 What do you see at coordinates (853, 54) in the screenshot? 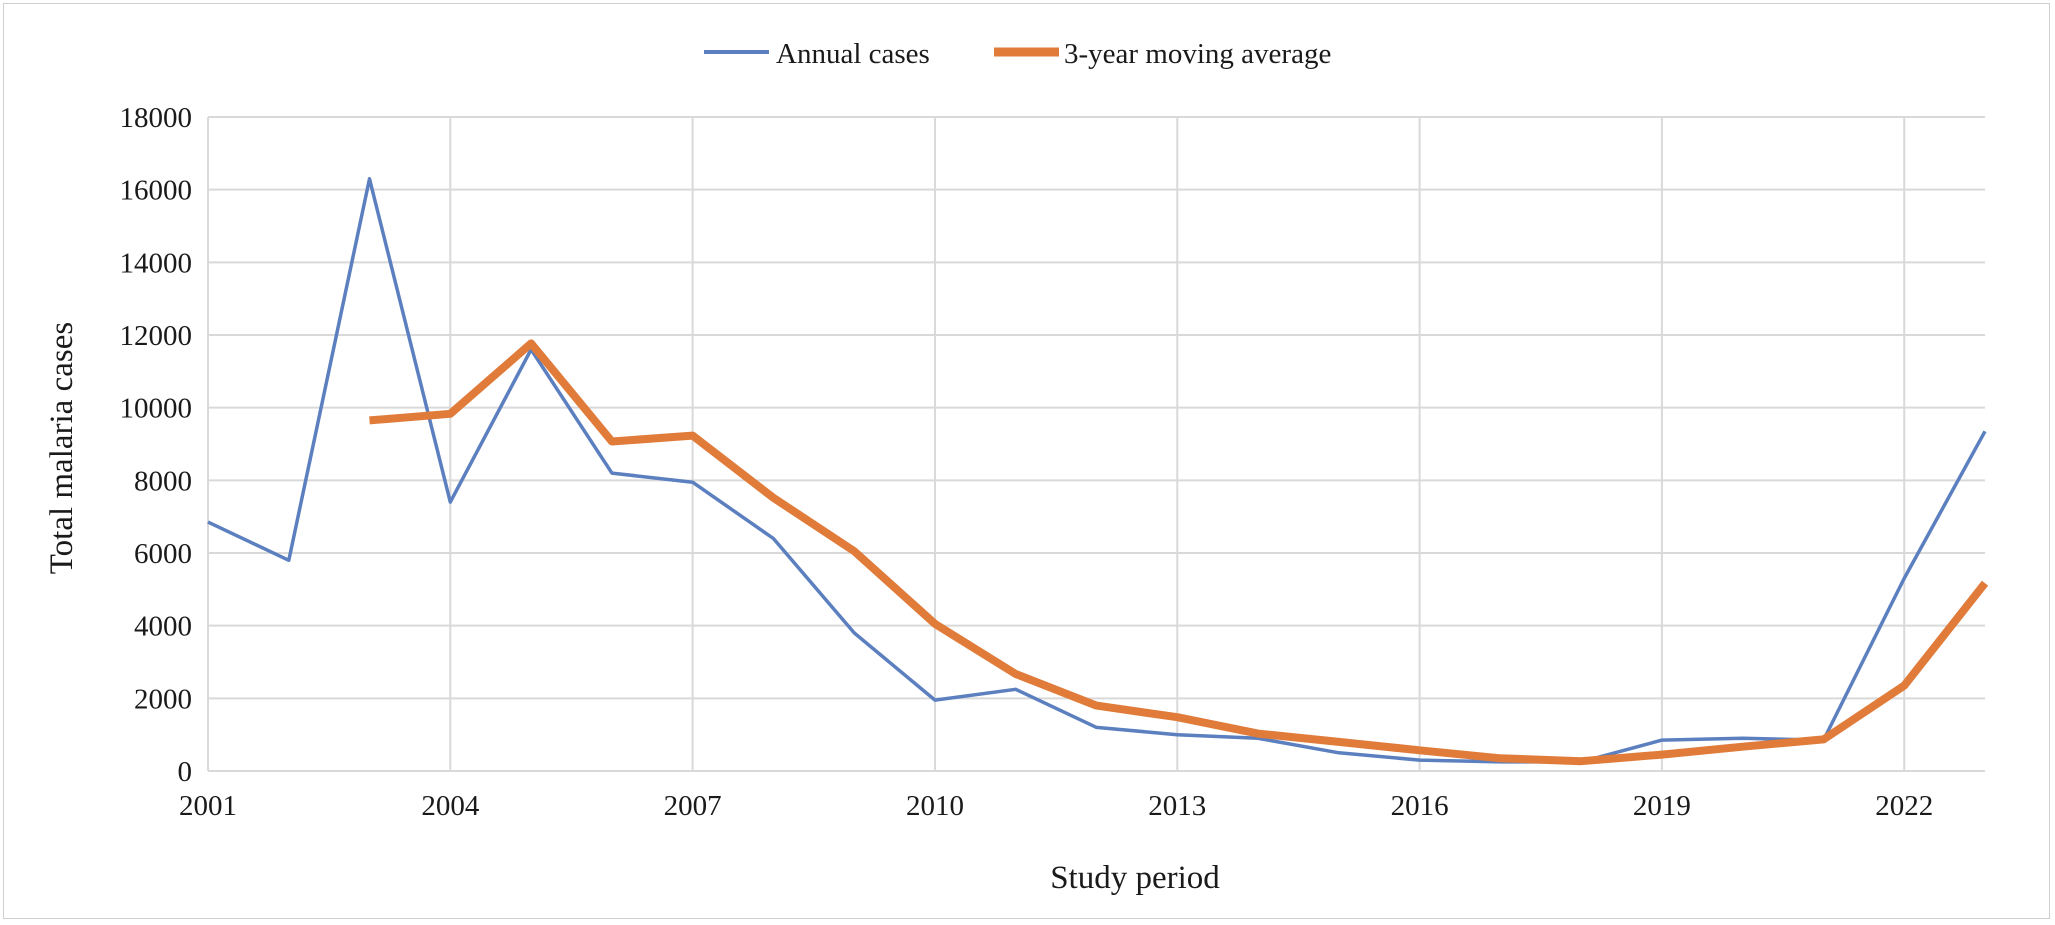
I see `legend-label-annual-cases: Annual cases` at bounding box center [853, 54].